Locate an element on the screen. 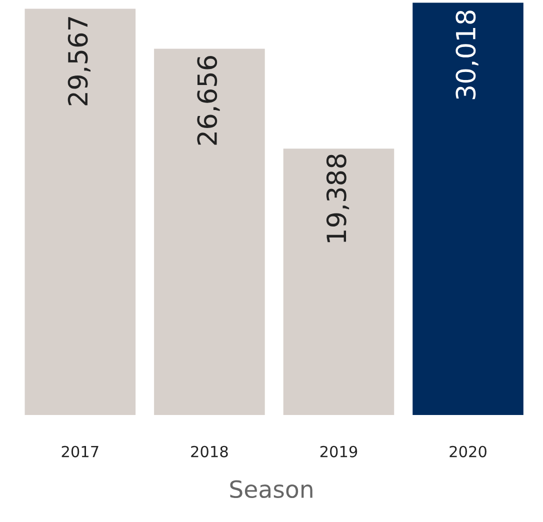 The image size is (543, 522). data-label: 26,656 is located at coordinates (208, 100).